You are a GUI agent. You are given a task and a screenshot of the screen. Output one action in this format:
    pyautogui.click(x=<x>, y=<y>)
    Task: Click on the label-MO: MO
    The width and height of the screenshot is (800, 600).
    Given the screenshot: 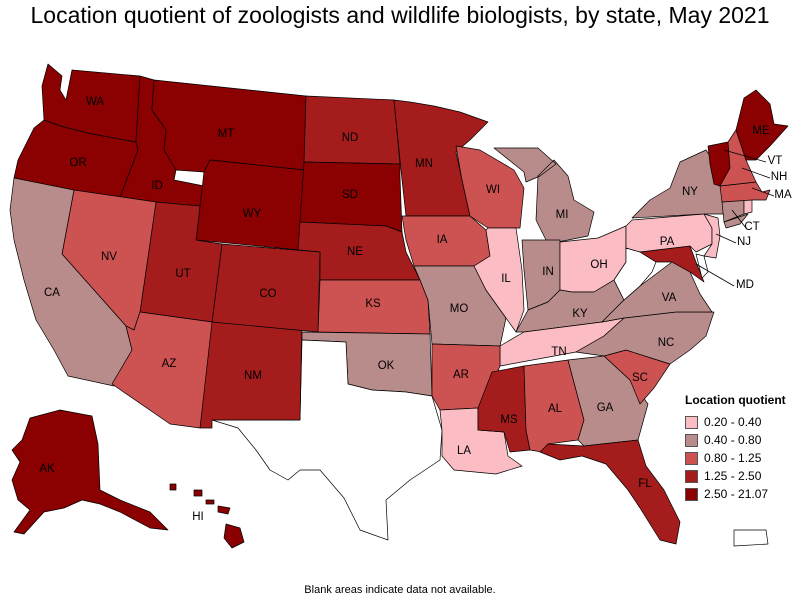 What is the action you would take?
    pyautogui.click(x=459, y=309)
    